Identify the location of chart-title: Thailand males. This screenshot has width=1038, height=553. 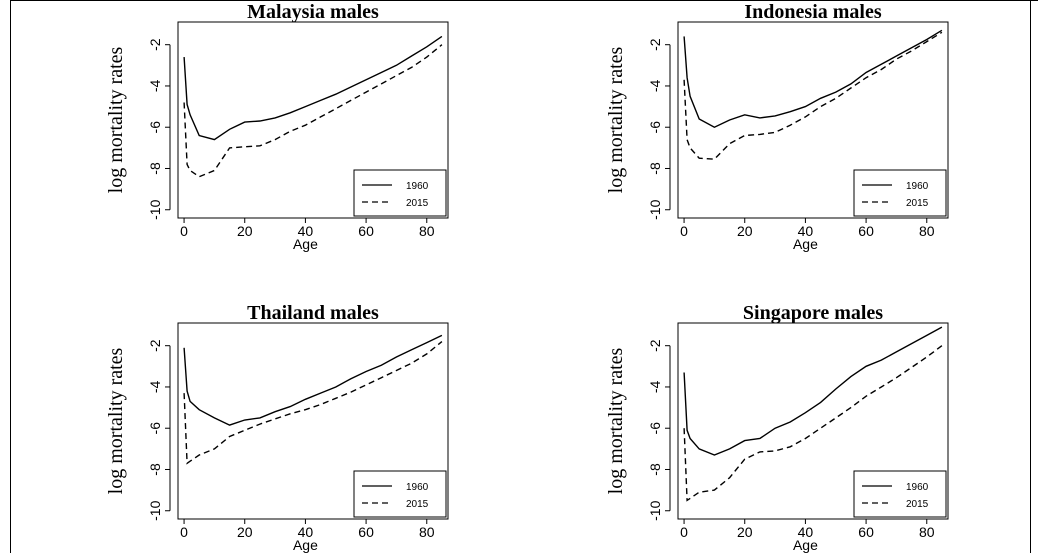
(313, 313).